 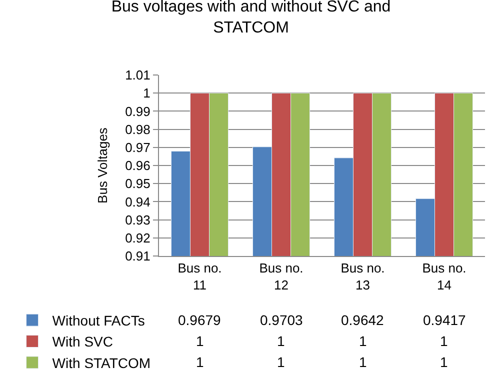 What do you see at coordinates (251, 18) in the screenshot?
I see `chart-title: Bus voltages with and without SVC and STATCOM` at bounding box center [251, 18].